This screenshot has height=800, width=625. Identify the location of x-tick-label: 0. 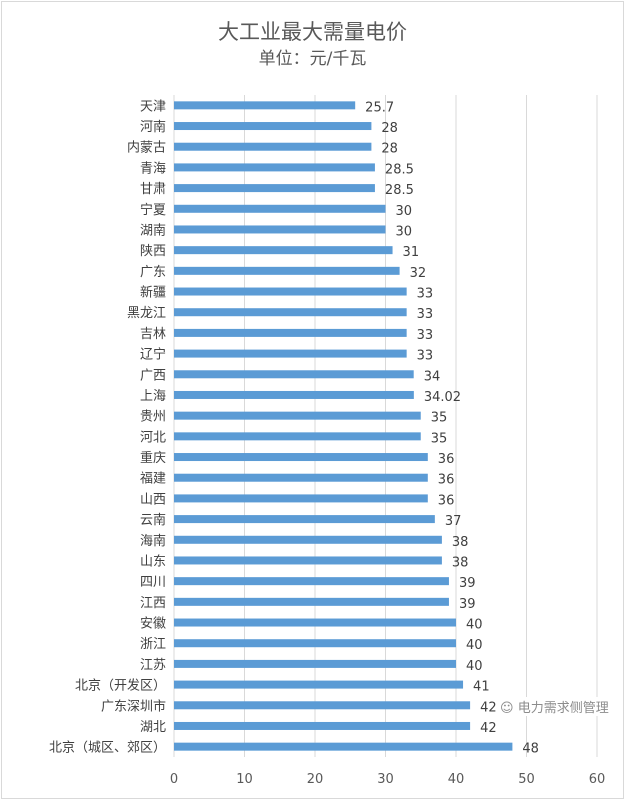
(174, 779).